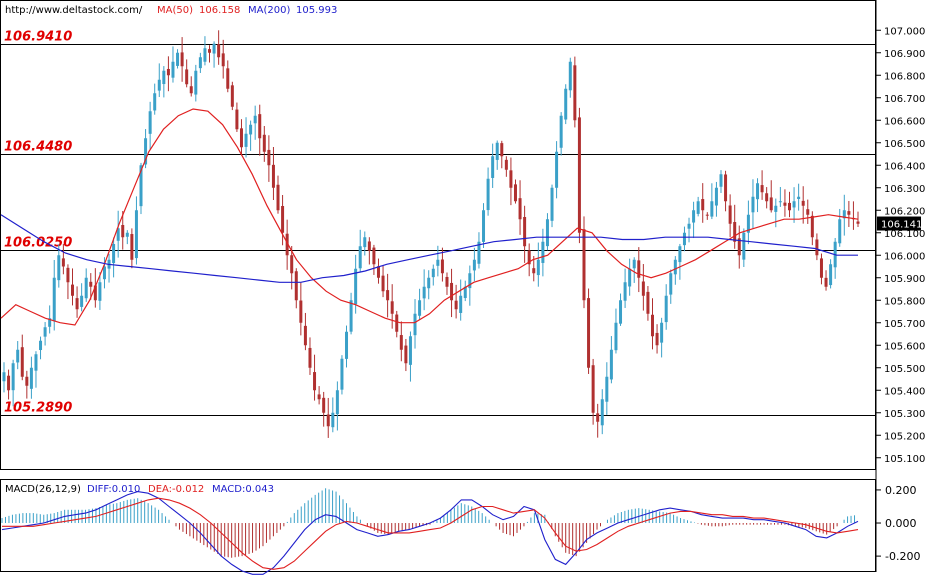 The height and width of the screenshot is (578, 930). What do you see at coordinates (904, 346) in the screenshot?
I see `price-tick-label: 105.600` at bounding box center [904, 346].